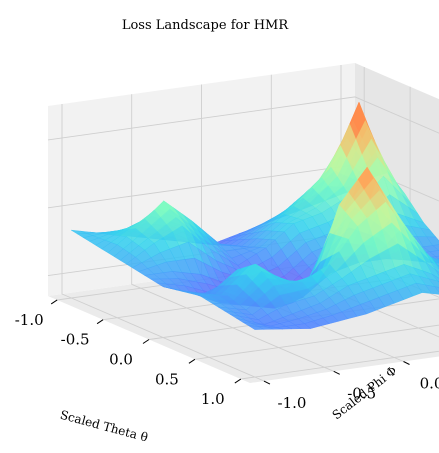 This screenshot has height=453, width=439. I want to click on y-tick-label: -1.0, so click(292, 403).